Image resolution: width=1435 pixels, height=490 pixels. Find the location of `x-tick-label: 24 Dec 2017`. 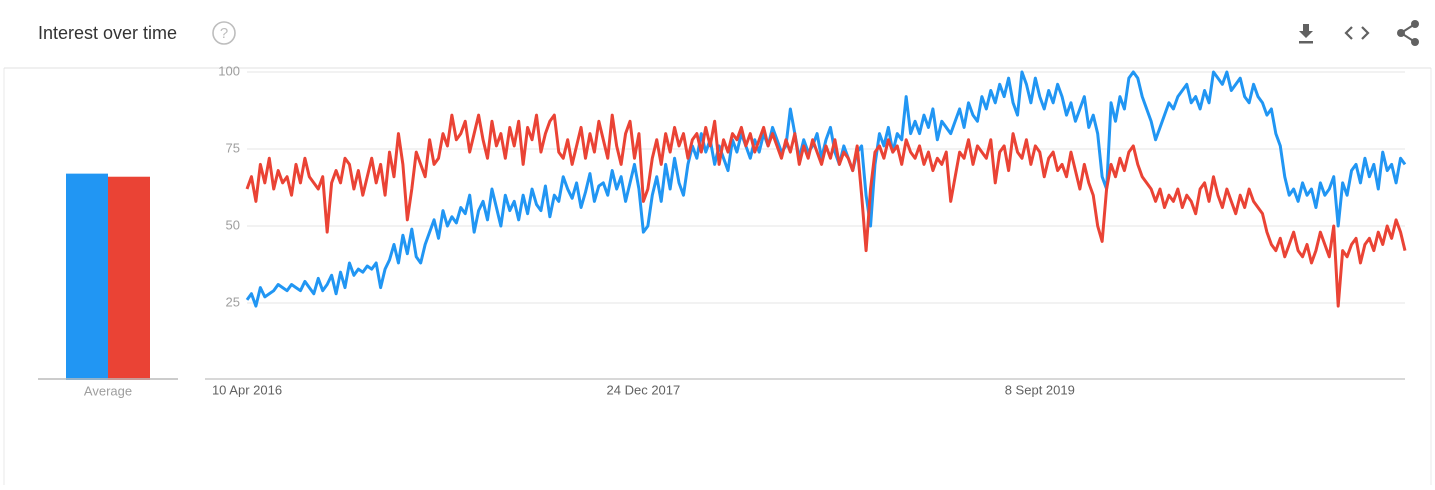

x-tick-label: 24 Dec 2017 is located at coordinates (644, 389).